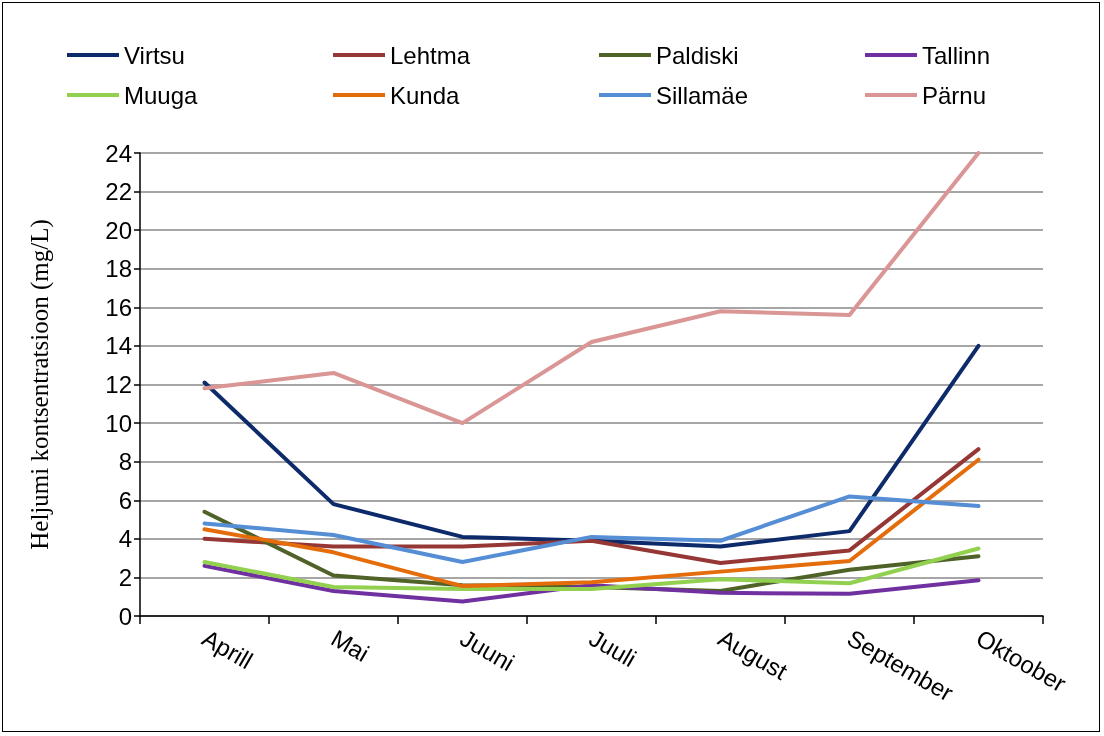 The image size is (1104, 736). I want to click on legend-label: Tallinn, so click(956, 55).